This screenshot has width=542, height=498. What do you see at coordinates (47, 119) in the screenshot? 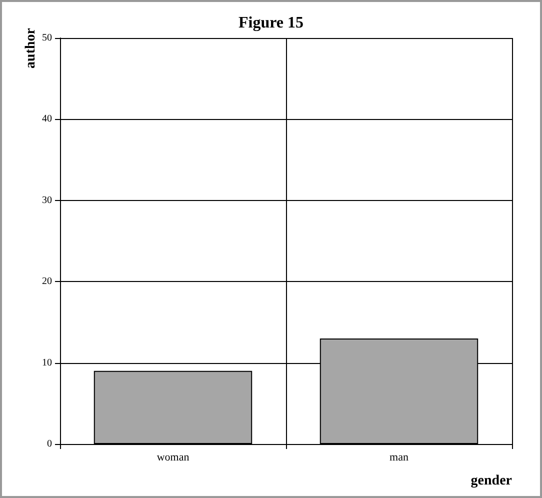
I see `y-tick-label: 40` at bounding box center [47, 119].